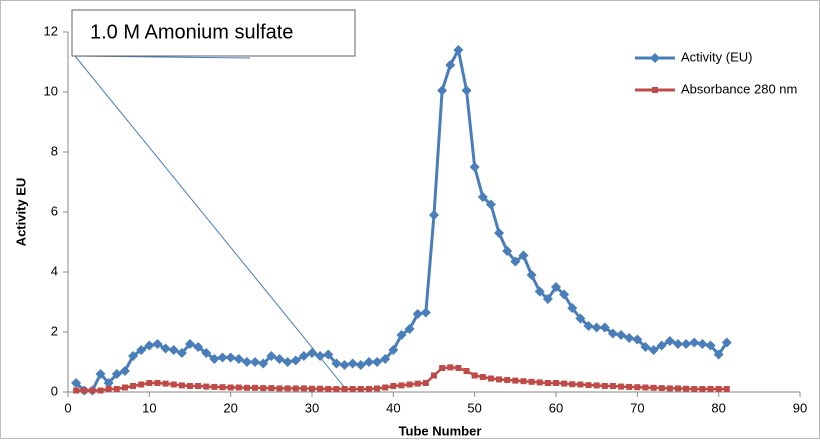 The height and width of the screenshot is (444, 820). What do you see at coordinates (637, 407) in the screenshot?
I see `x-tick-label: 70` at bounding box center [637, 407].